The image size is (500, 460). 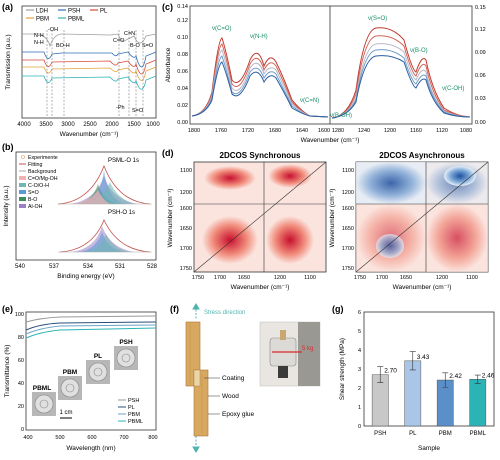 I want to click on error-bar-pbm, so click(x=445, y=380).